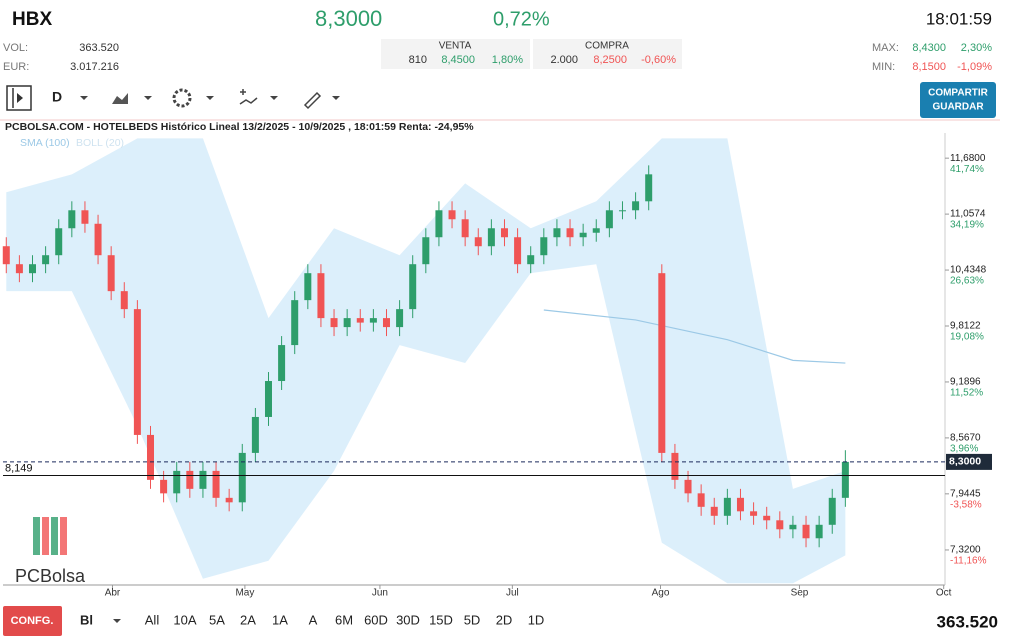 The width and height of the screenshot is (1011, 643). I want to click on buy-qty: 2.000, so click(564, 60).